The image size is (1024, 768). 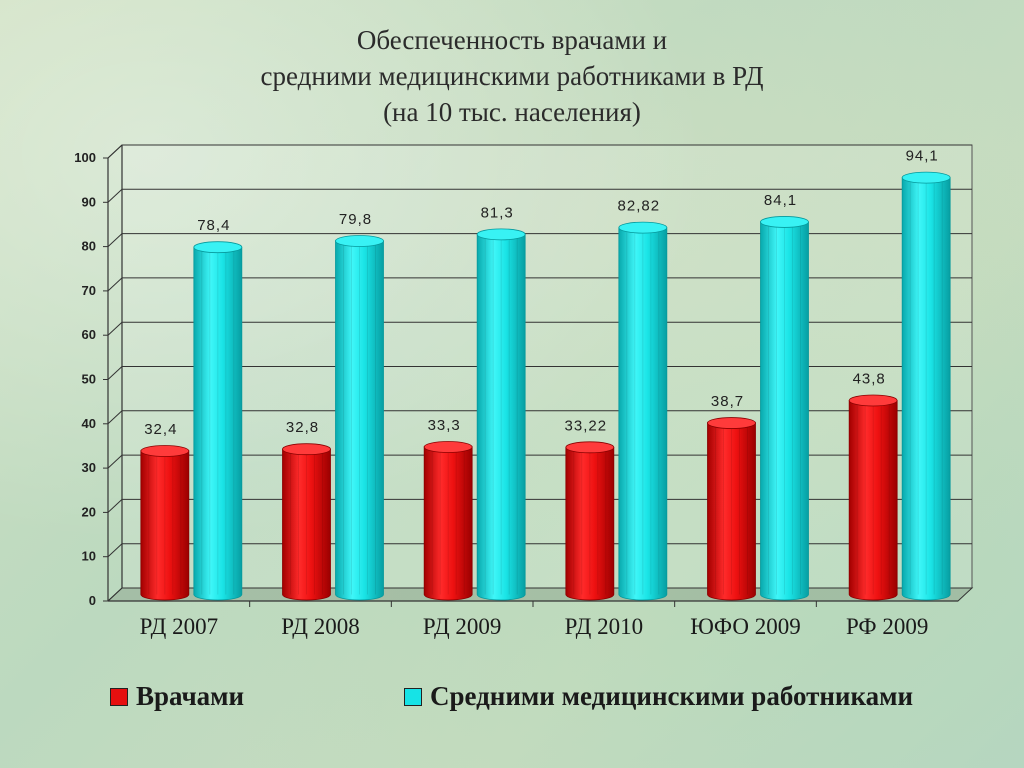 I want to click on y-tick-label-0: 0, so click(x=92, y=600).